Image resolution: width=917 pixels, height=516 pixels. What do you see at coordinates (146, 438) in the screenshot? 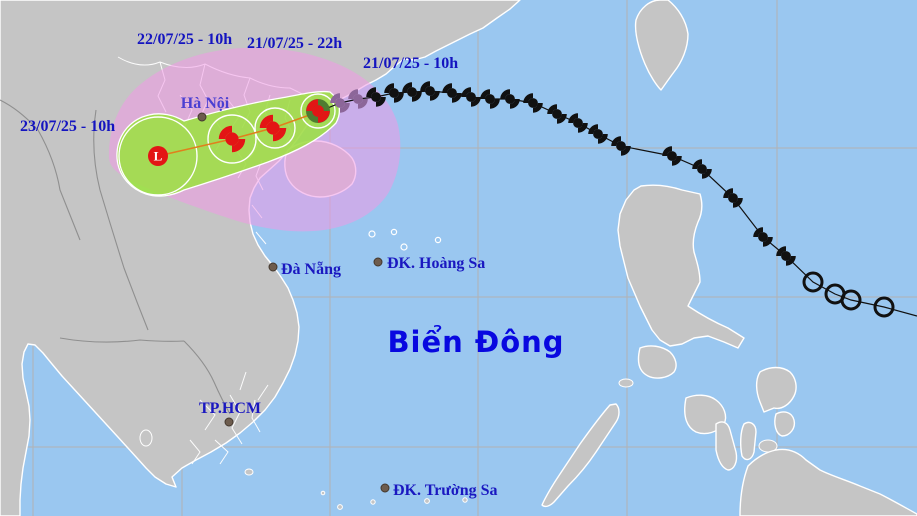
I see `phu-quoc-island` at bounding box center [146, 438].